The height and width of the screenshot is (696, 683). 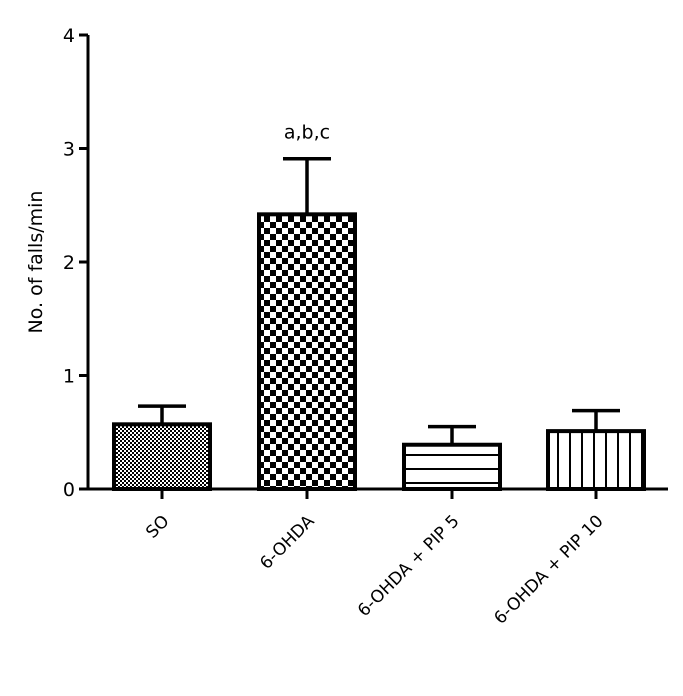 What do you see at coordinates (69, 36) in the screenshot?
I see `y-tick-label: 4` at bounding box center [69, 36].